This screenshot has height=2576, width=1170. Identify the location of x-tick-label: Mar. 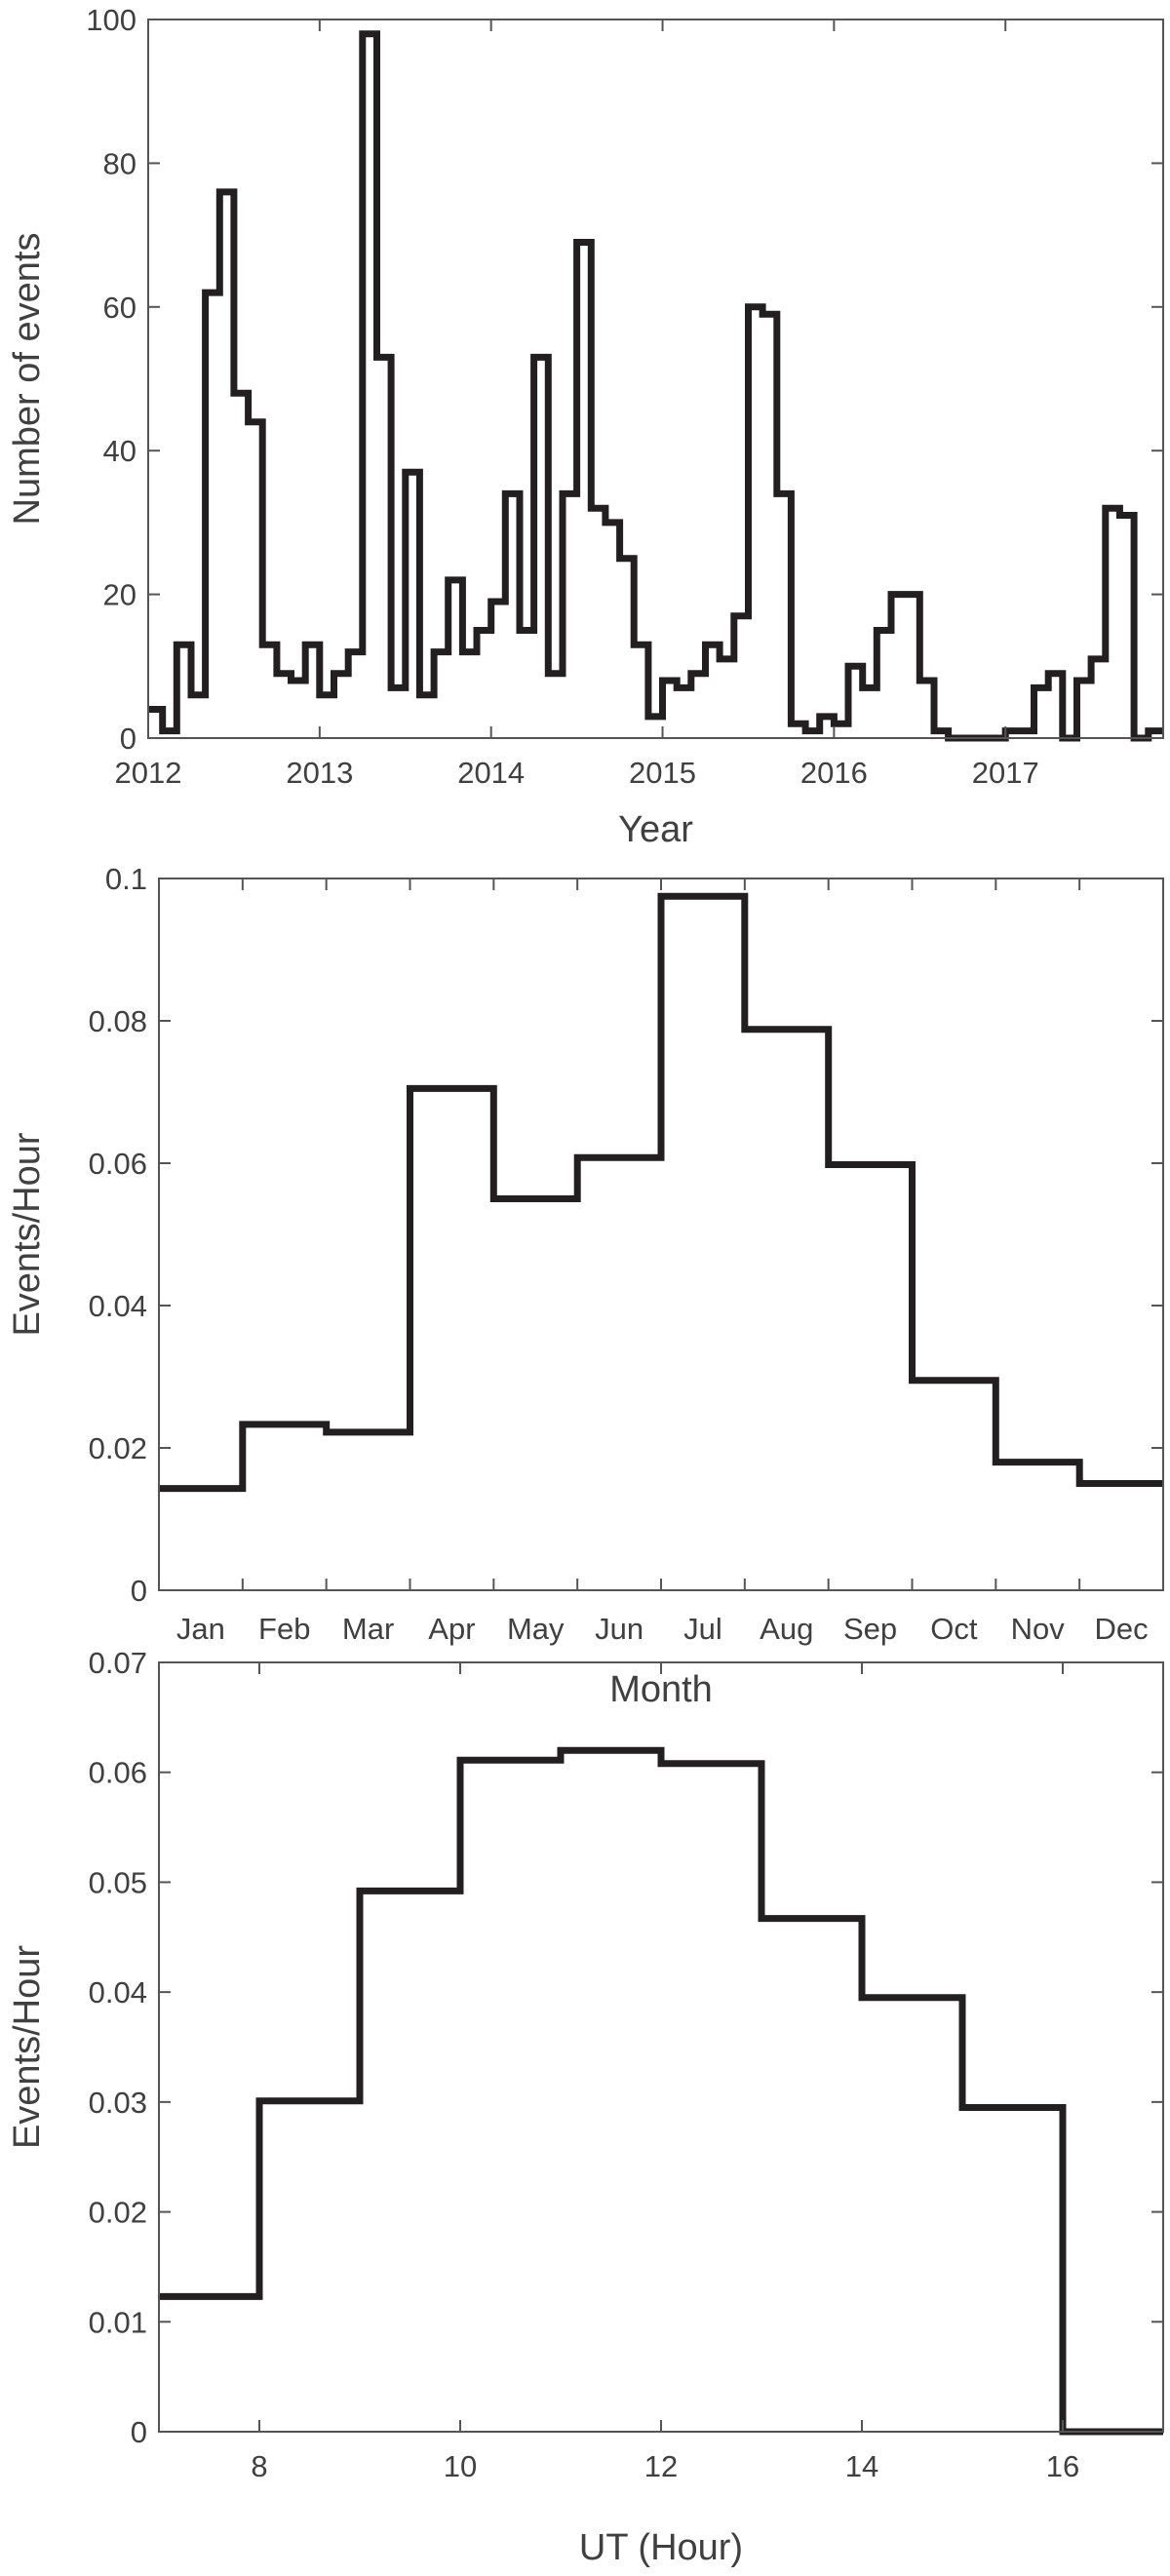
(368, 1629).